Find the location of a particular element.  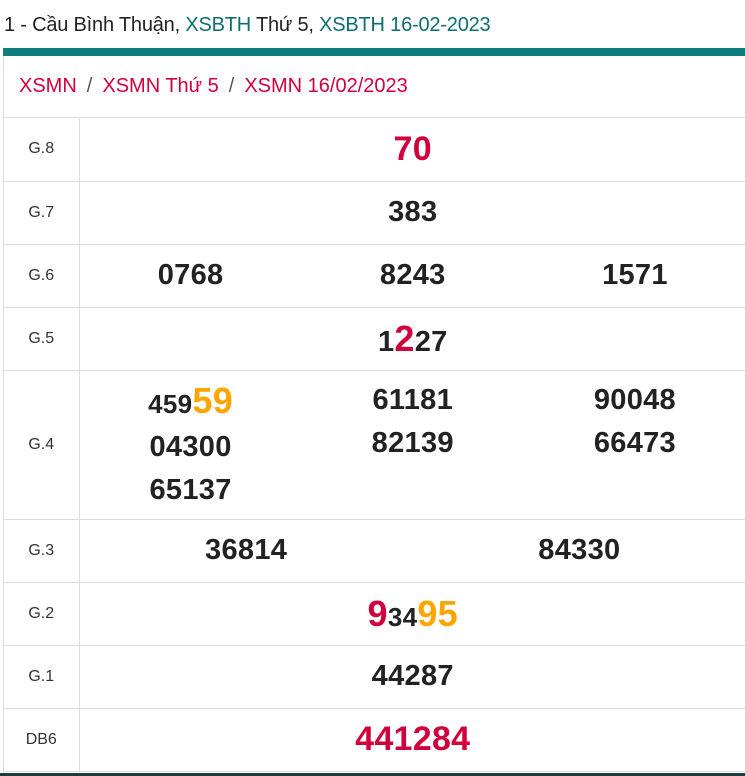

prize-g6-value: 0768 is located at coordinates (190, 275).